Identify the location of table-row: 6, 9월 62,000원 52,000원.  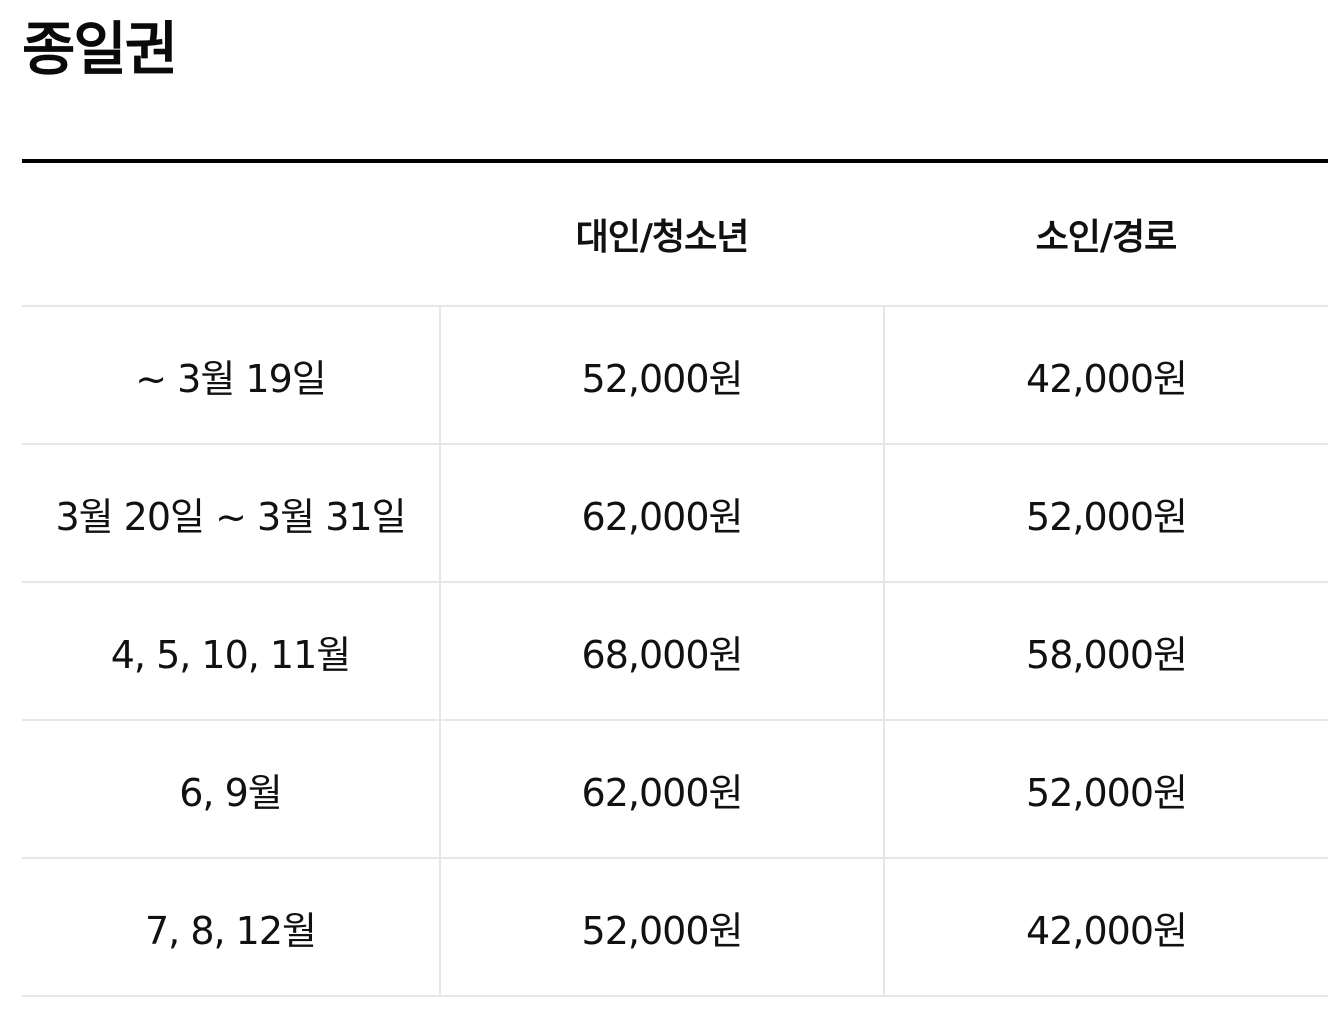
(675, 789).